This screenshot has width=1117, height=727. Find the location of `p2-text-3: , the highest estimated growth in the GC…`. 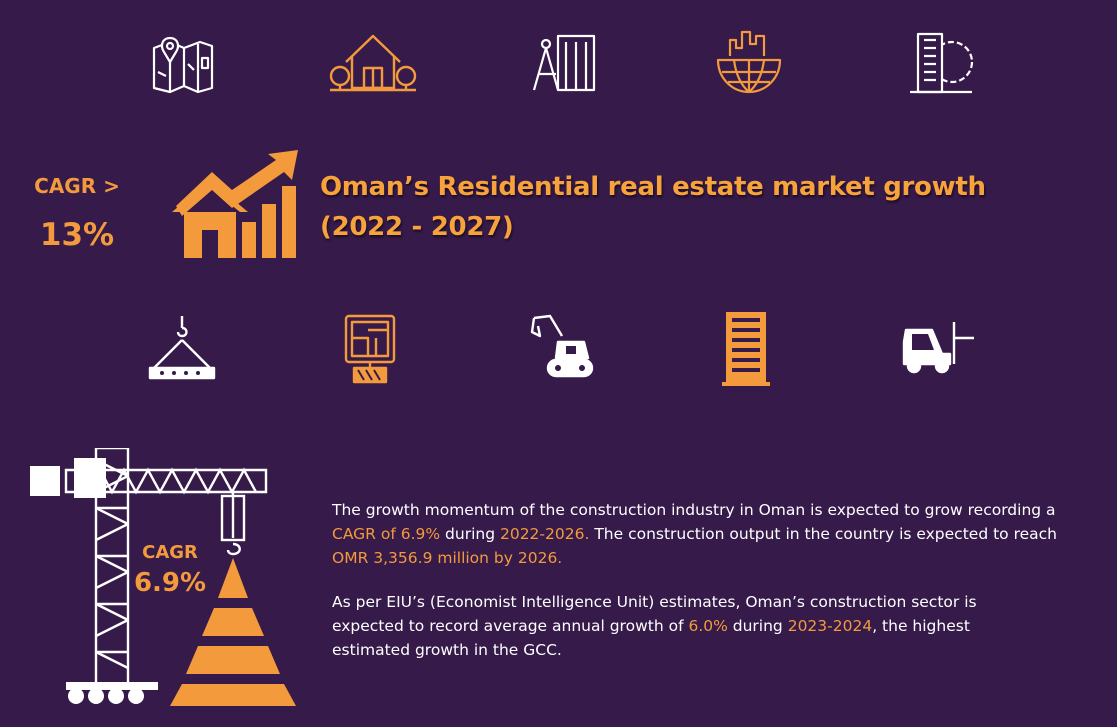

p2-text-3: , the highest estimated growth in the GC… is located at coordinates (651, 638).